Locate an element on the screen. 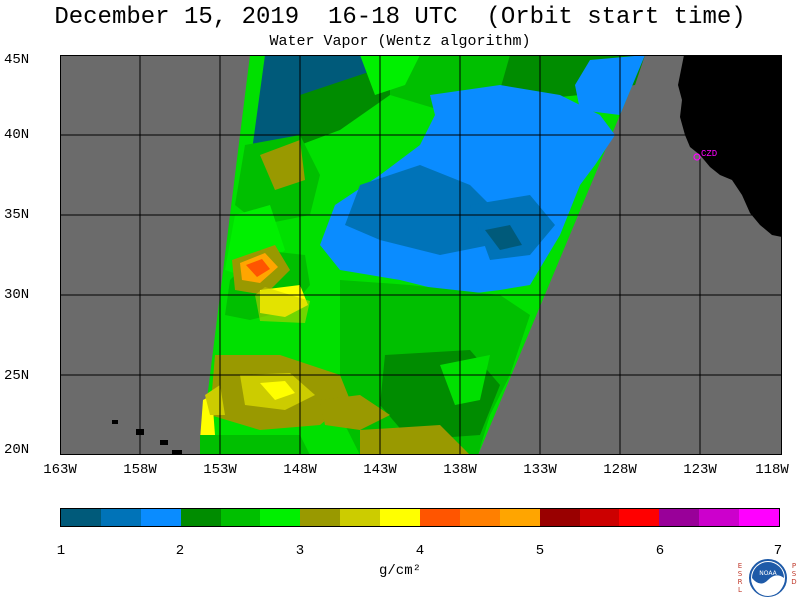 The height and width of the screenshot is (600, 800). lat-label-20n: 20N is located at coordinates (17, 450).